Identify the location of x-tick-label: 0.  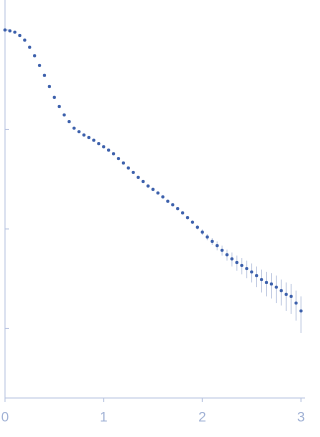
(5, 417).